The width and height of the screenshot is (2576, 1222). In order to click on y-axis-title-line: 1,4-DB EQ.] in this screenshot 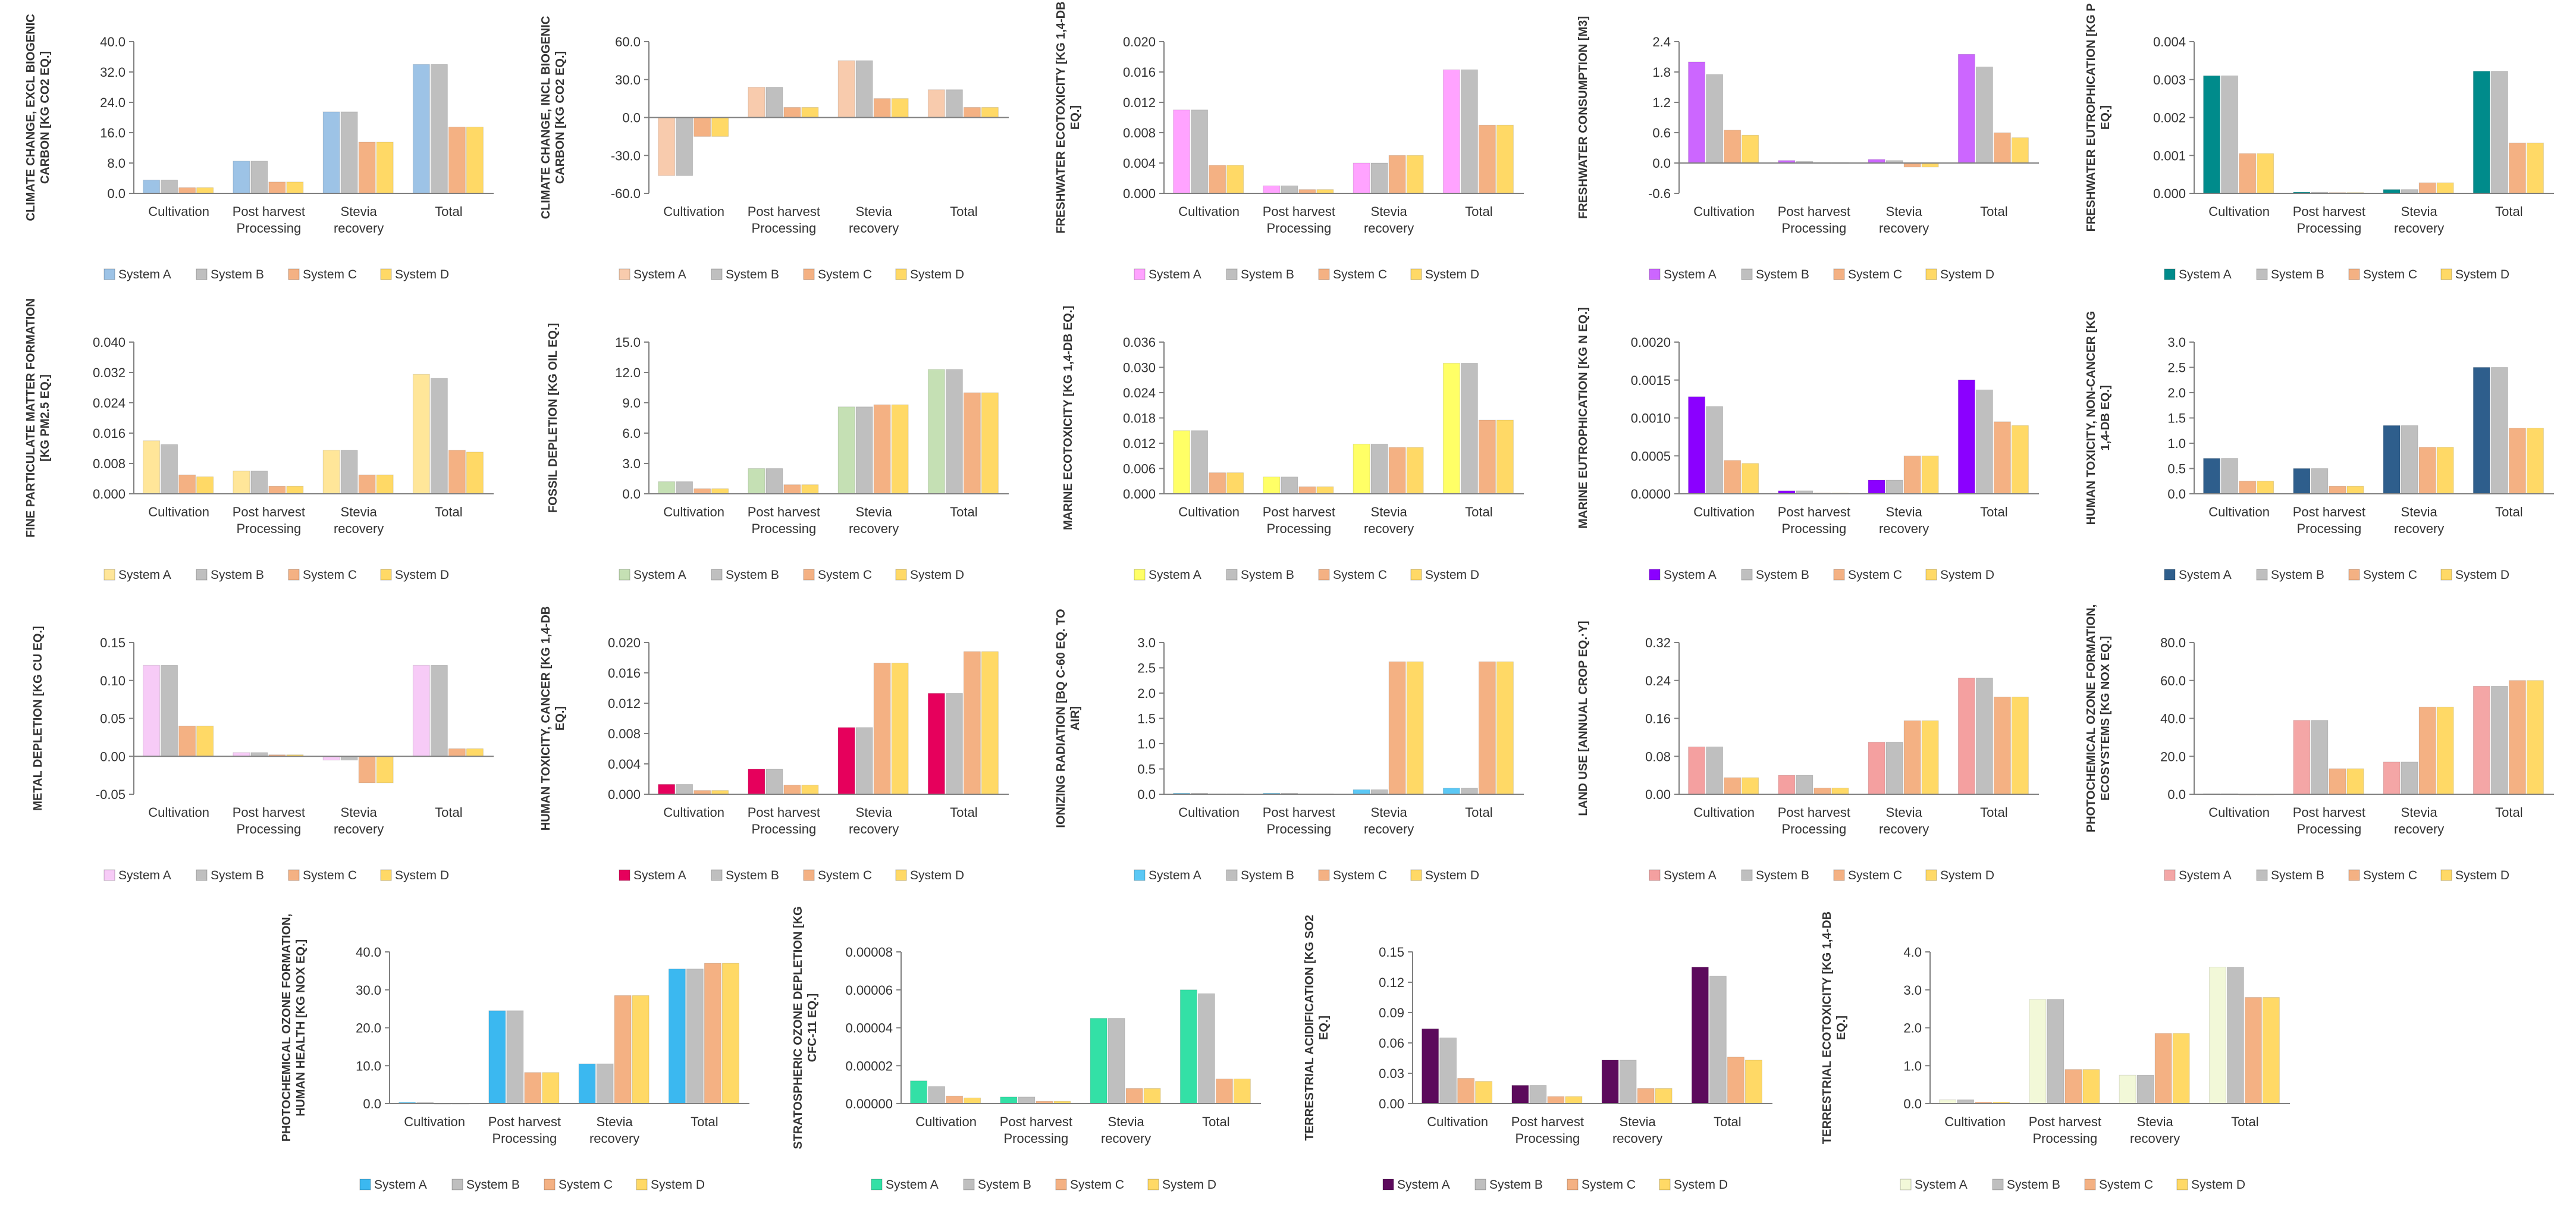, I will do `click(2105, 417)`.